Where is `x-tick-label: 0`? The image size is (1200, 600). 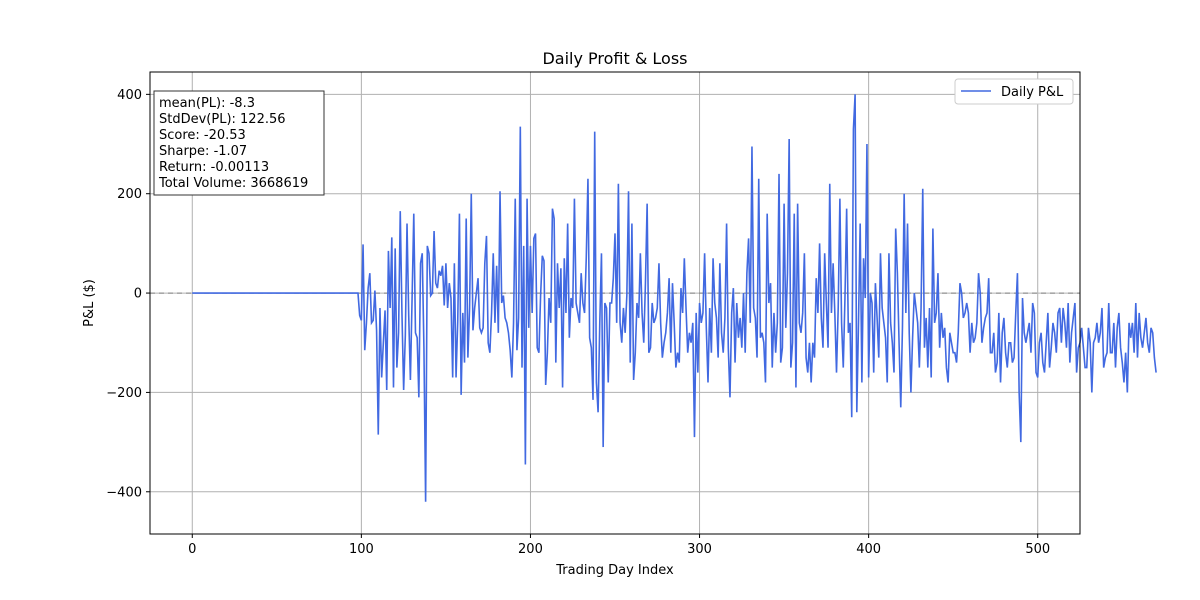 x-tick-label: 0 is located at coordinates (192, 549).